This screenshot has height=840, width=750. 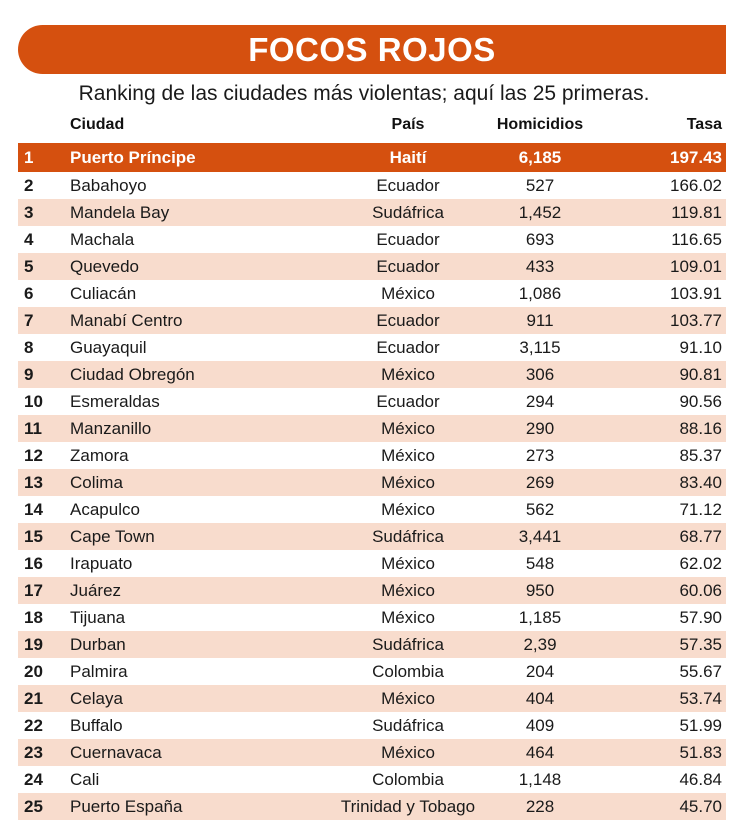 I want to click on rank-cell: 4, so click(x=29, y=239).